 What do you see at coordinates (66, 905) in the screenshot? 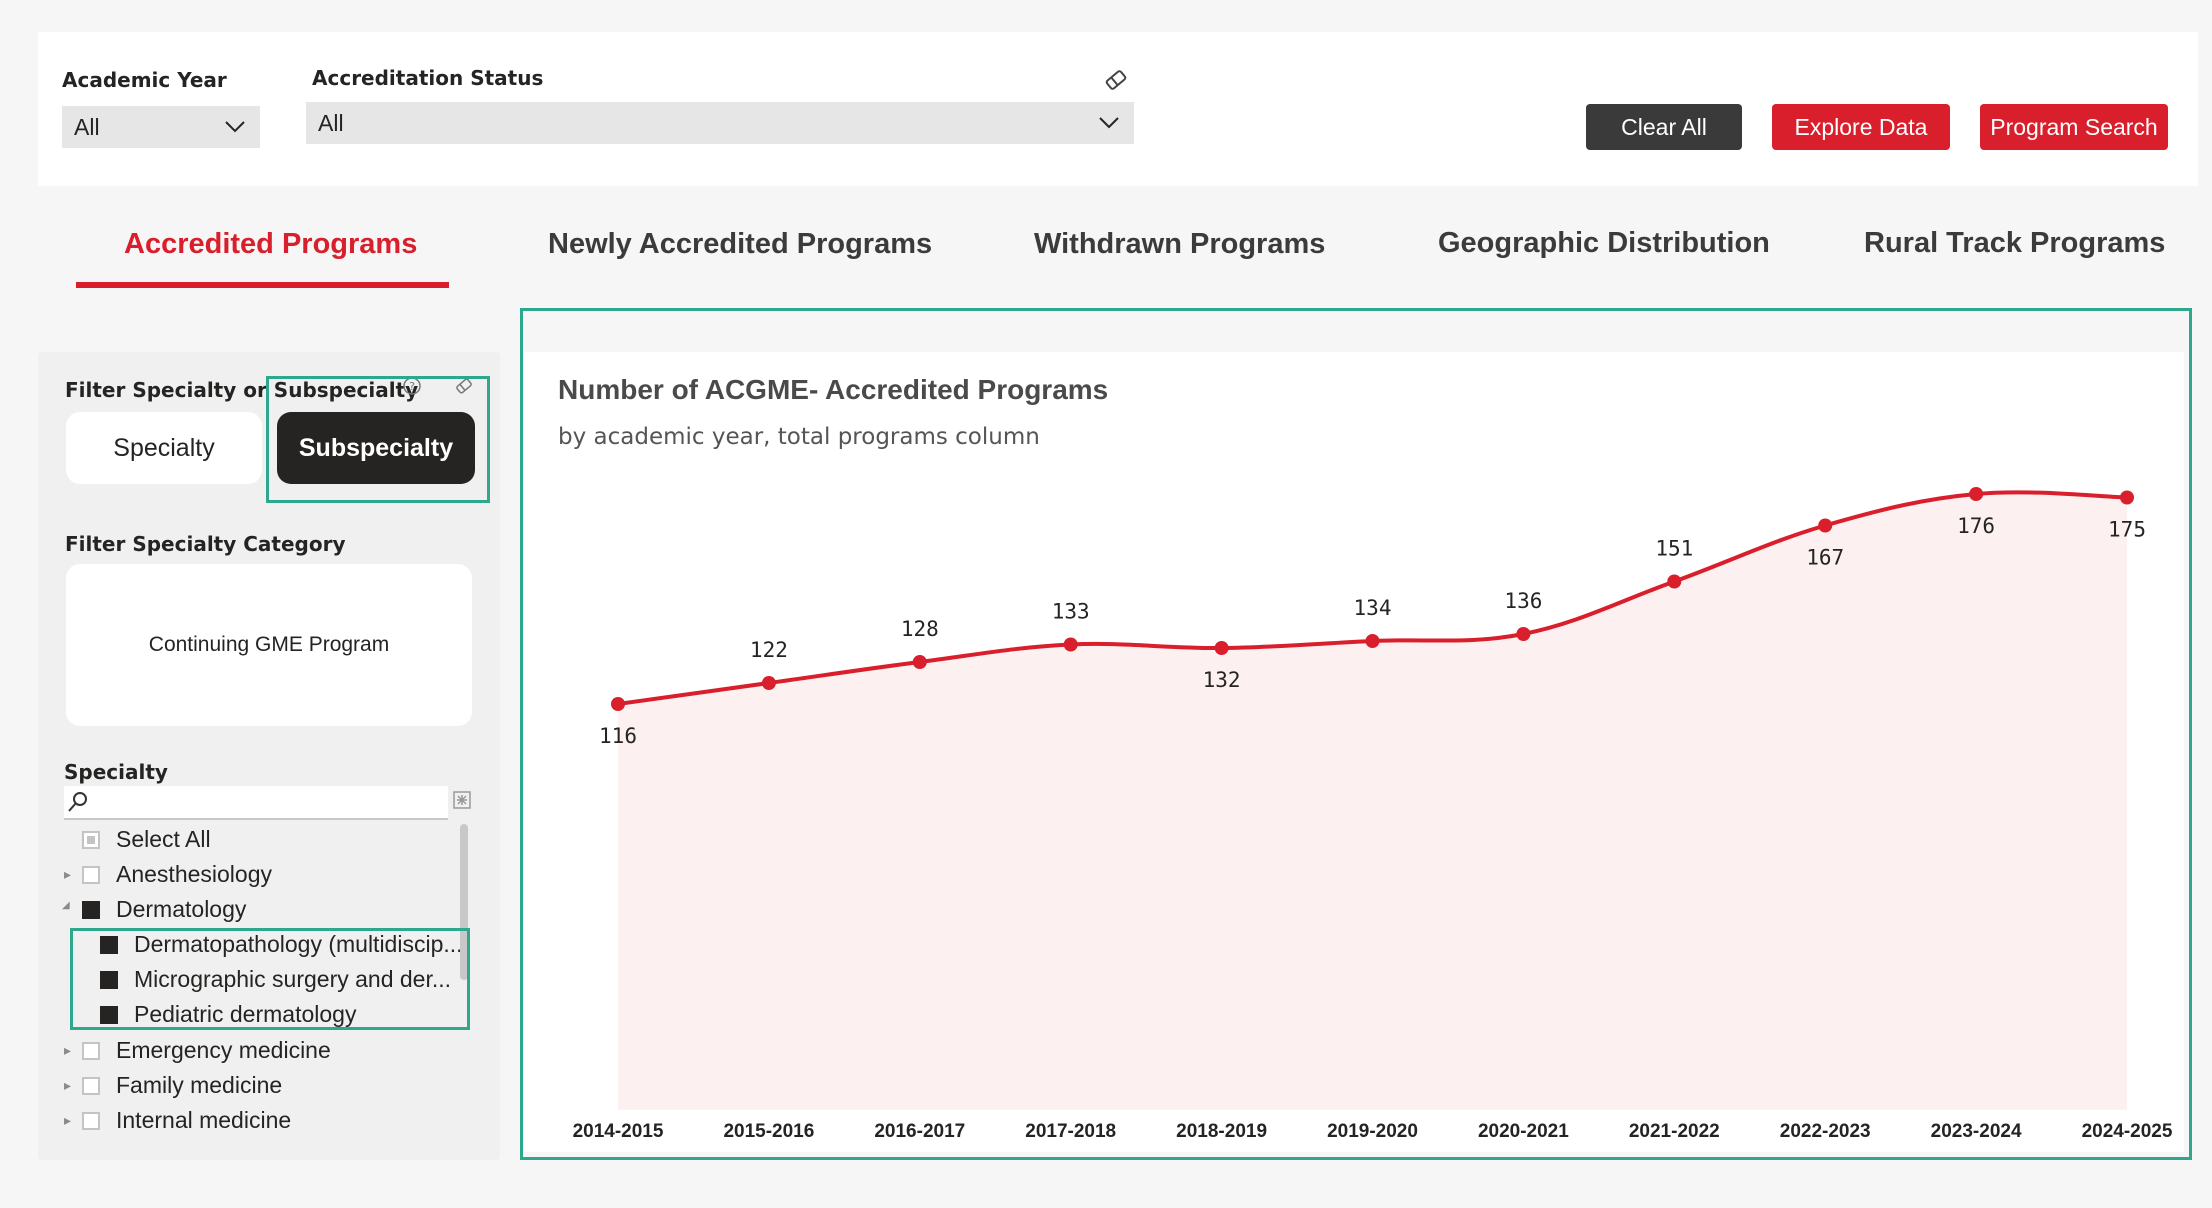
I see `collapse-icon: ◢` at bounding box center [66, 905].